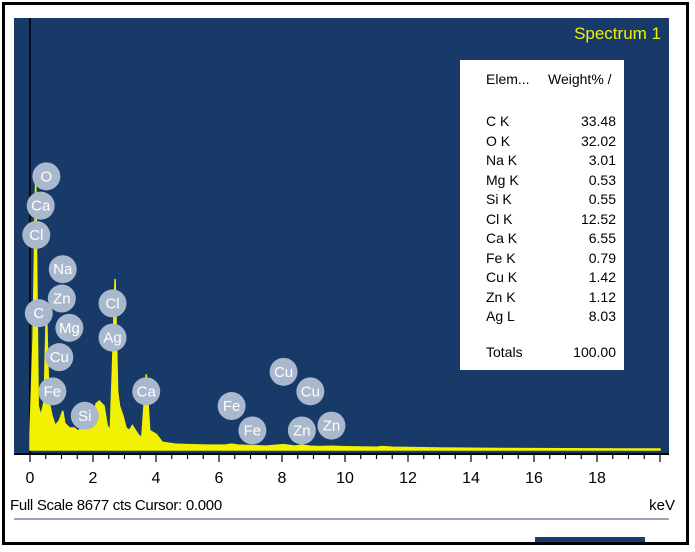  Describe the element at coordinates (219, 478) in the screenshot. I see `x-tick-label: 6` at that location.